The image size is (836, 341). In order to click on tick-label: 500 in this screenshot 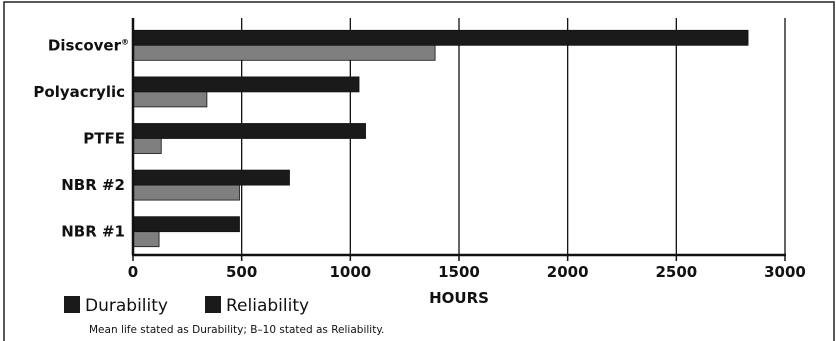, I will do `click(241, 272)`.